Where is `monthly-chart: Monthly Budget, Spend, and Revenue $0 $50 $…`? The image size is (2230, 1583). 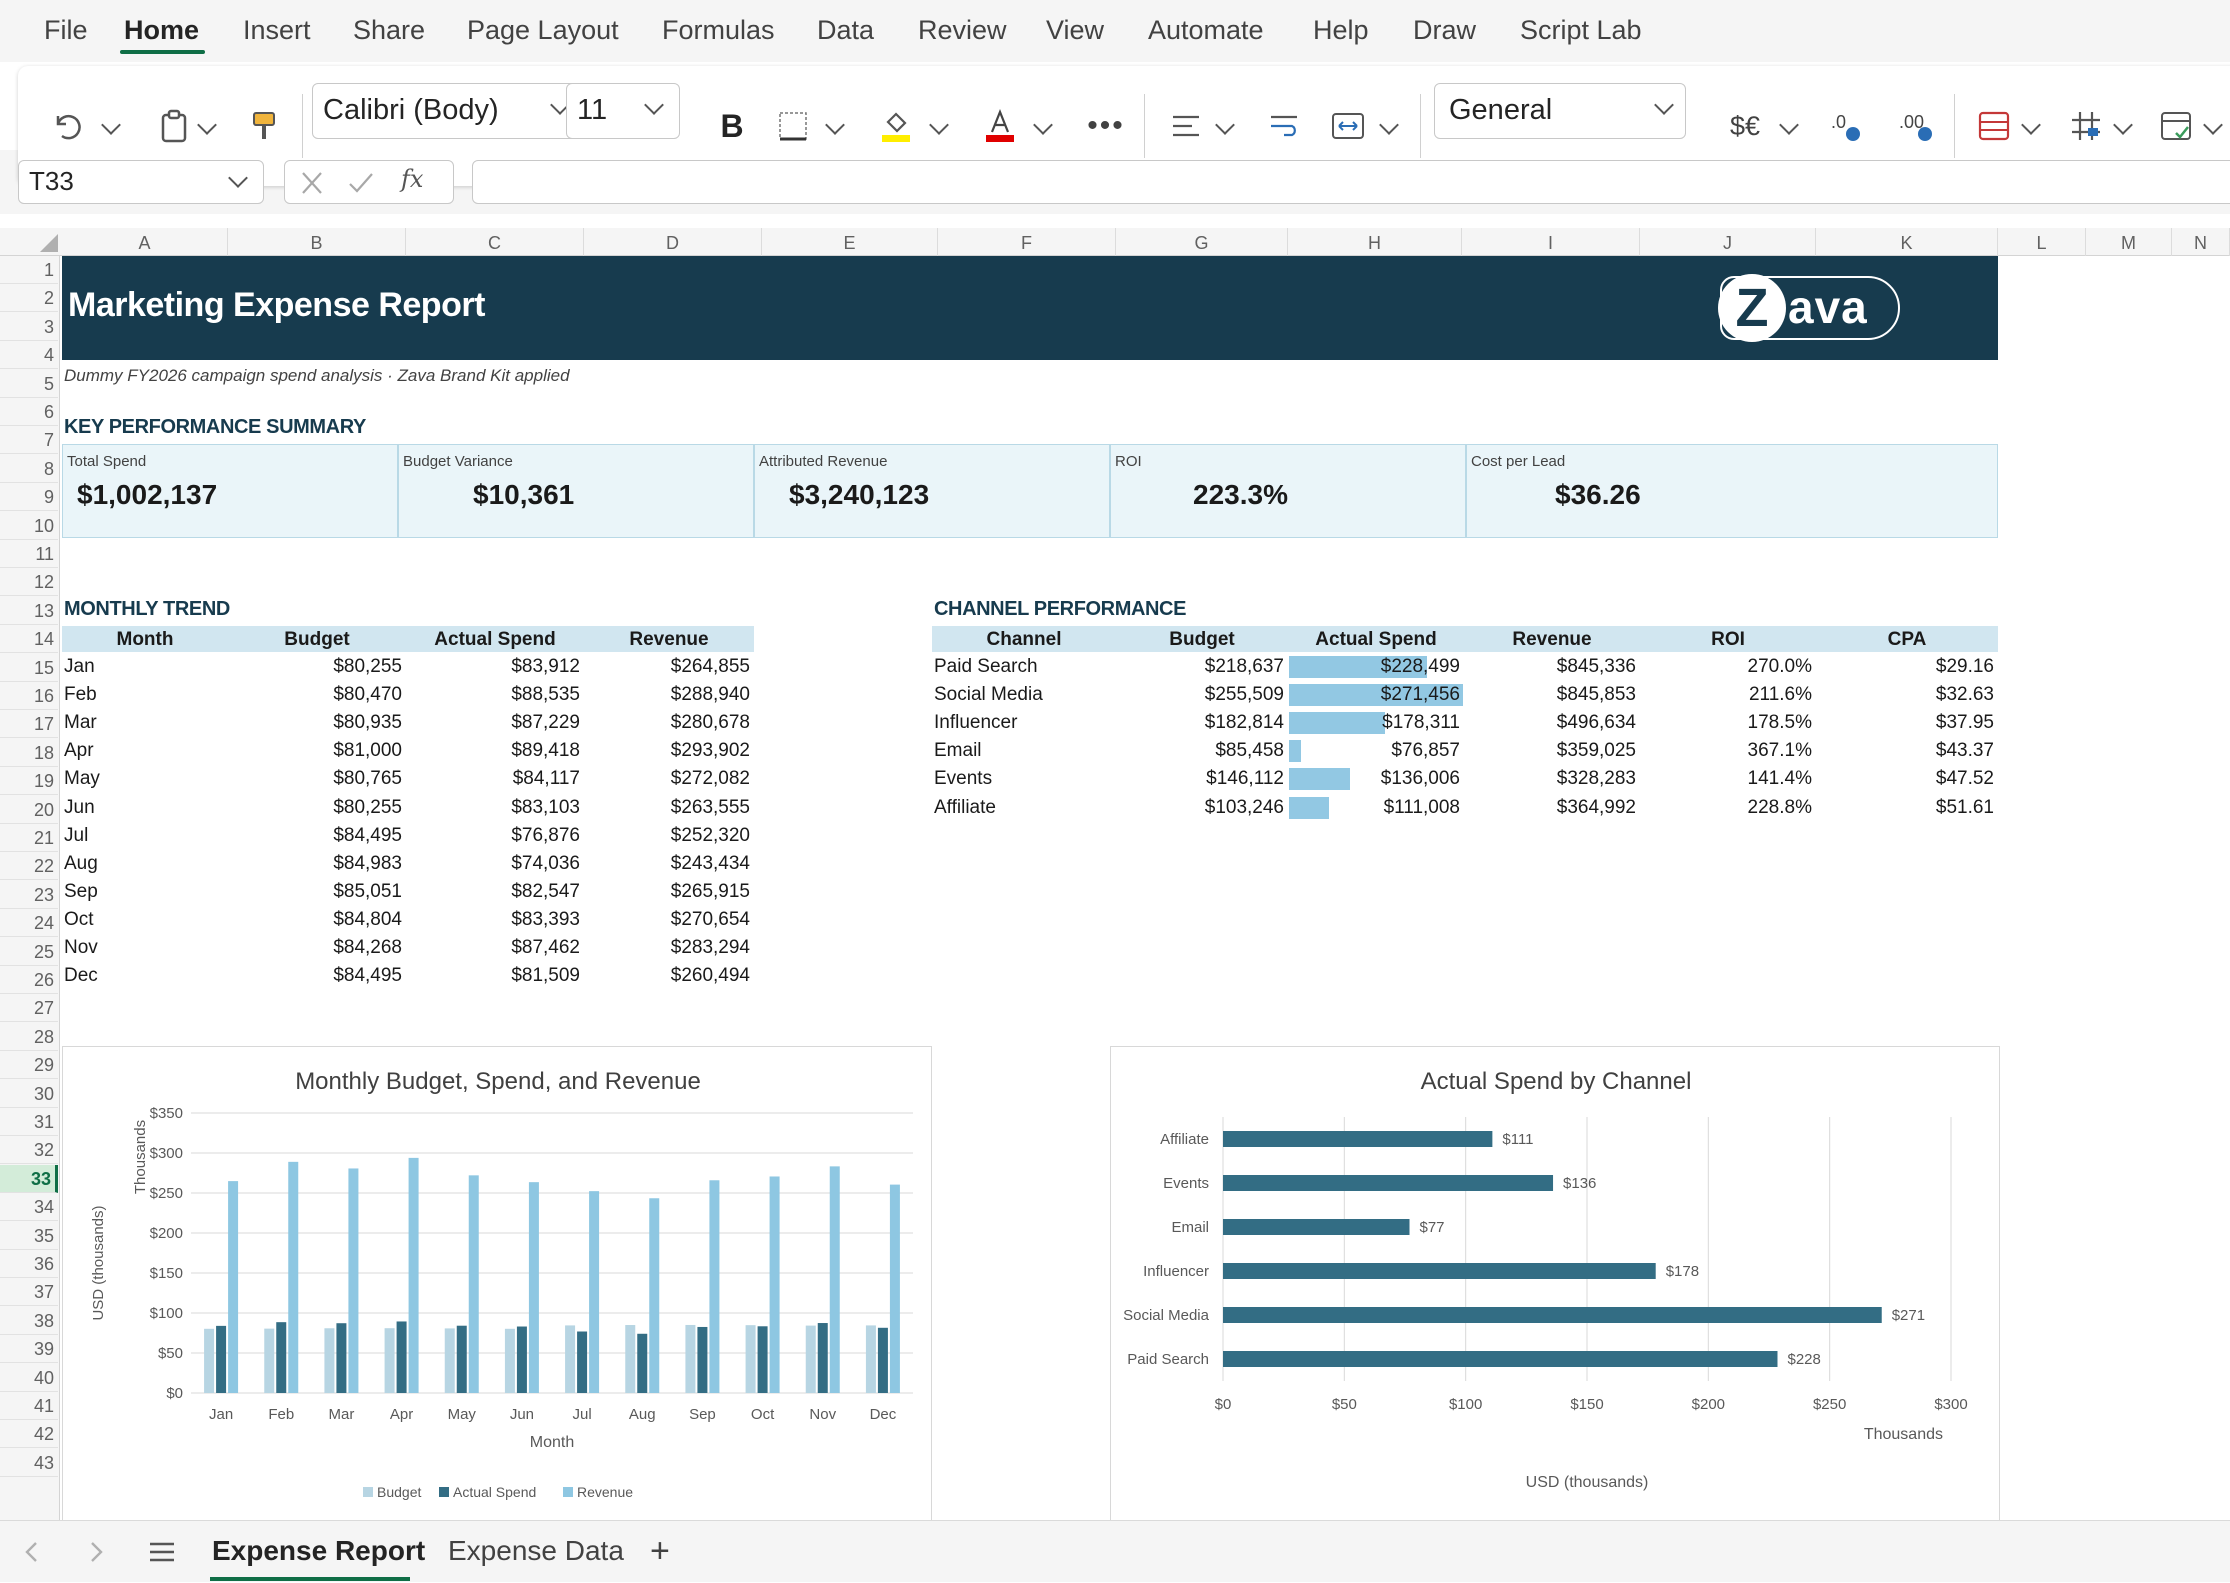 monthly-chart: Monthly Budget, Spend, and Revenue $0 $50 $… is located at coordinates (497, 1286).